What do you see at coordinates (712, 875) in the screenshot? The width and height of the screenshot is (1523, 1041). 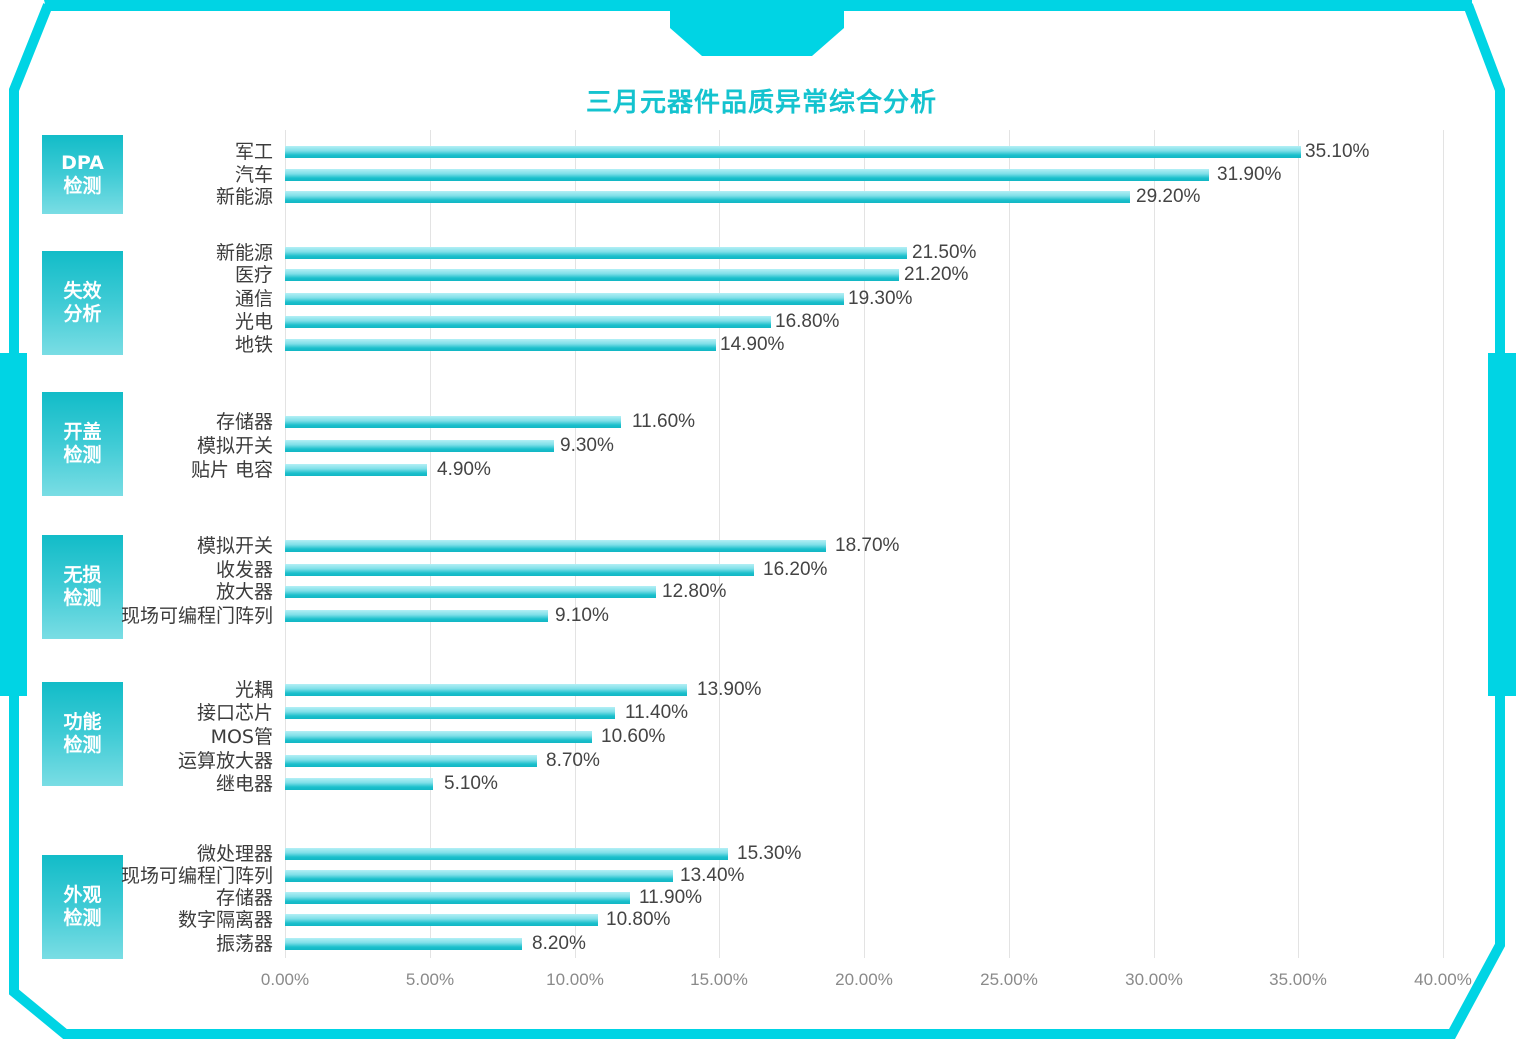 I see `value-label: 13.40%` at bounding box center [712, 875].